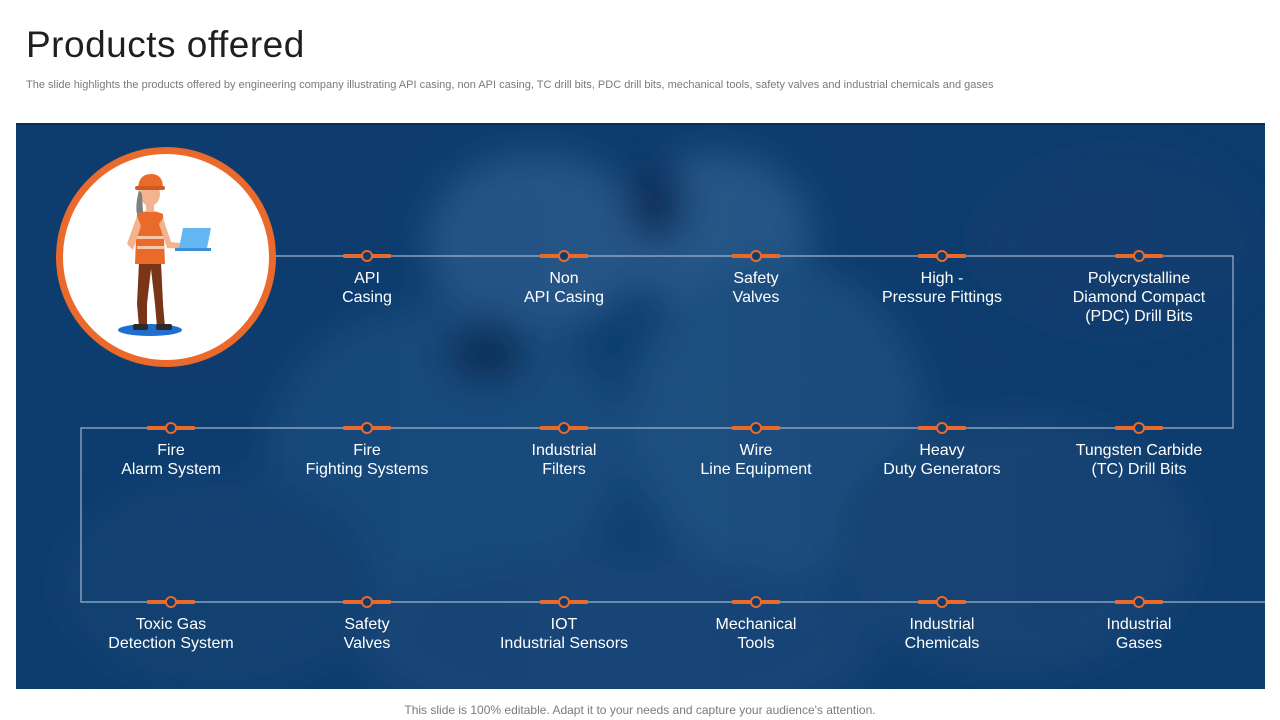  What do you see at coordinates (942, 288) in the screenshot?
I see `product-label: High - Pressure Fittings` at bounding box center [942, 288].